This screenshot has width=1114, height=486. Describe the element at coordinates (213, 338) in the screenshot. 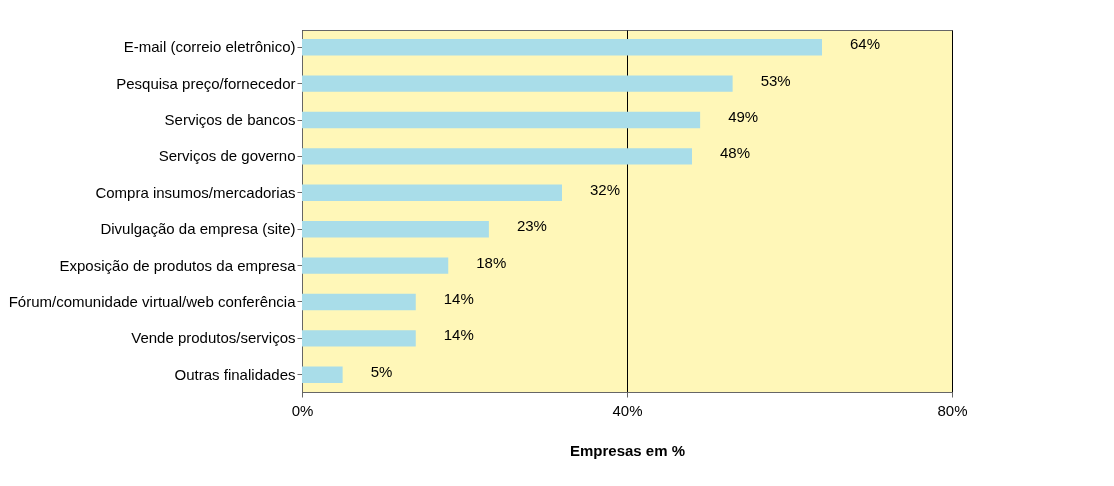

I see `y-tick-label: Vende produtos/serviços` at that location.